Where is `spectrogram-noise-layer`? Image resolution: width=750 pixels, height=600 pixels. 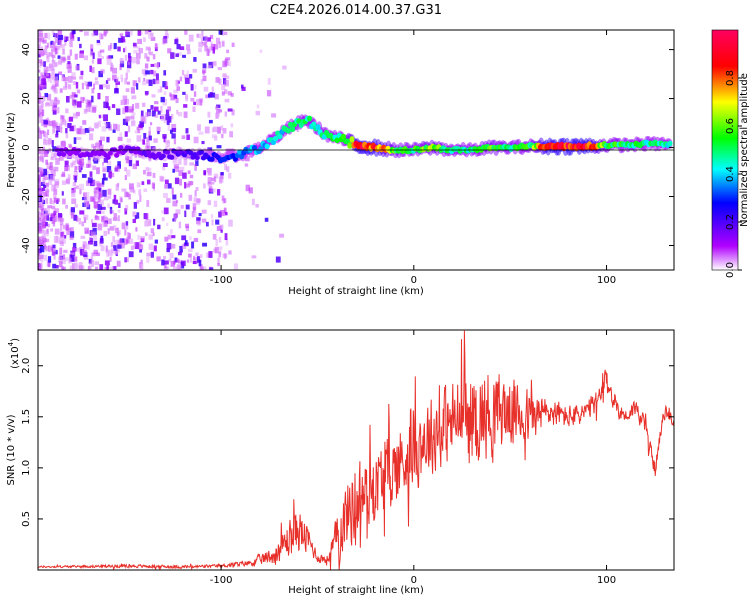
spectrogram-noise-layer is located at coordinates (168, 150).